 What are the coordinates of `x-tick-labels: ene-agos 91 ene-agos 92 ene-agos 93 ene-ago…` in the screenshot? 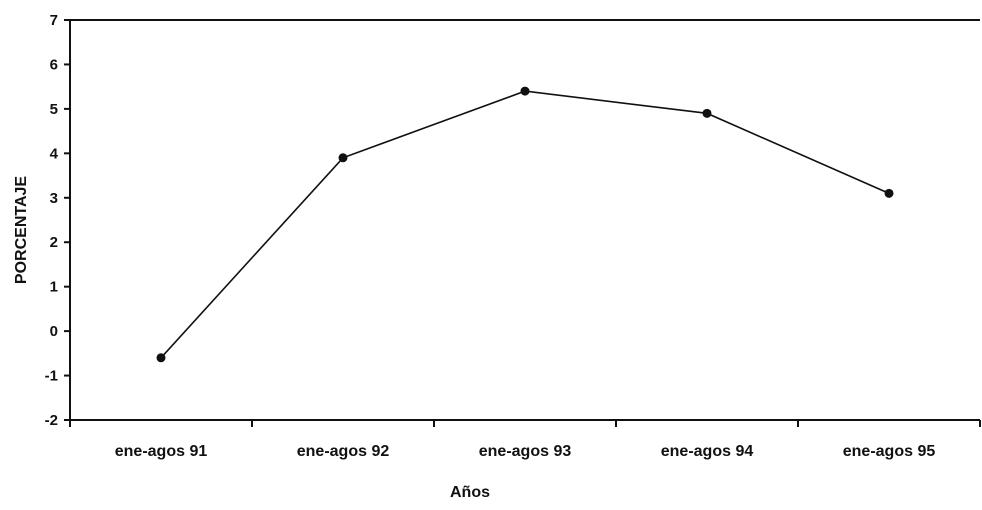 It's located at (525, 451).